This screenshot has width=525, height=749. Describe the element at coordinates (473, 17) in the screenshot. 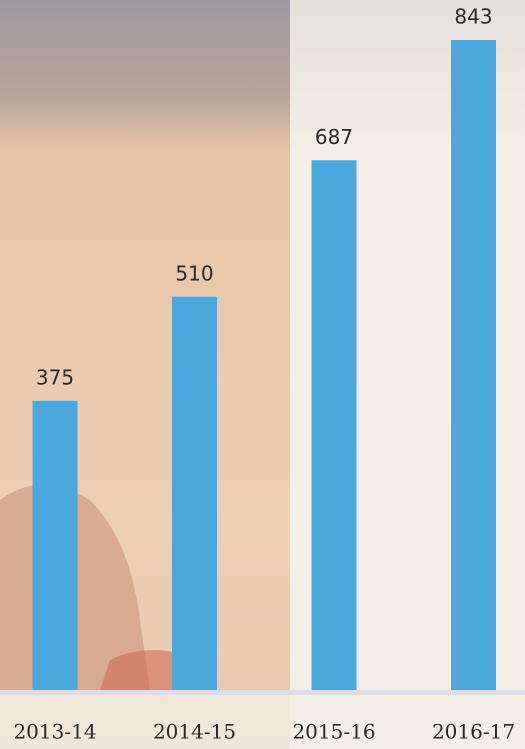

I see `value-label: 843` at that location.